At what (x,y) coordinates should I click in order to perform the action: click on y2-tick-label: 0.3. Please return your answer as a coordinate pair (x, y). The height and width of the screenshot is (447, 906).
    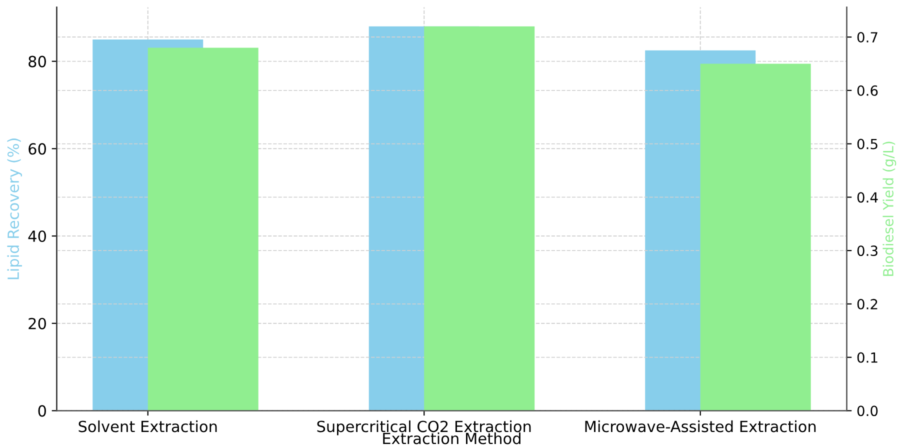
    Looking at the image, I should click on (867, 251).